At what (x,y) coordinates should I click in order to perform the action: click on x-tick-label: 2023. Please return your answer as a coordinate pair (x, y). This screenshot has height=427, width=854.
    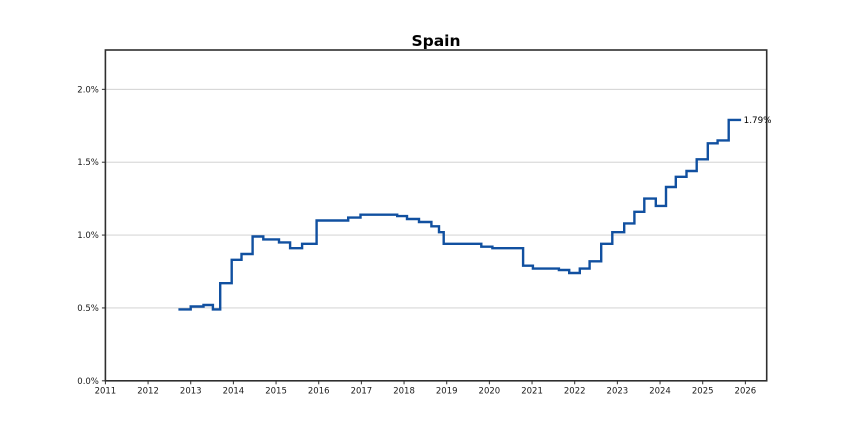
    Looking at the image, I should click on (618, 391).